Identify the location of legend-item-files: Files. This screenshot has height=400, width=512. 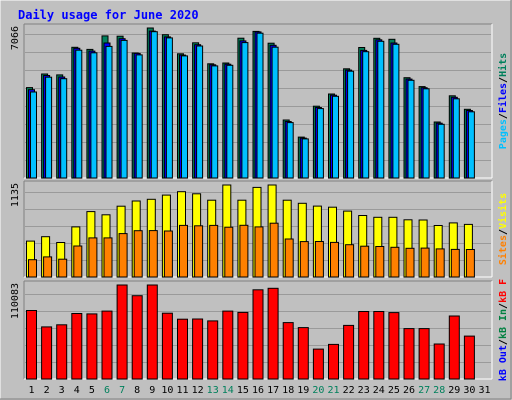
(503, 98).